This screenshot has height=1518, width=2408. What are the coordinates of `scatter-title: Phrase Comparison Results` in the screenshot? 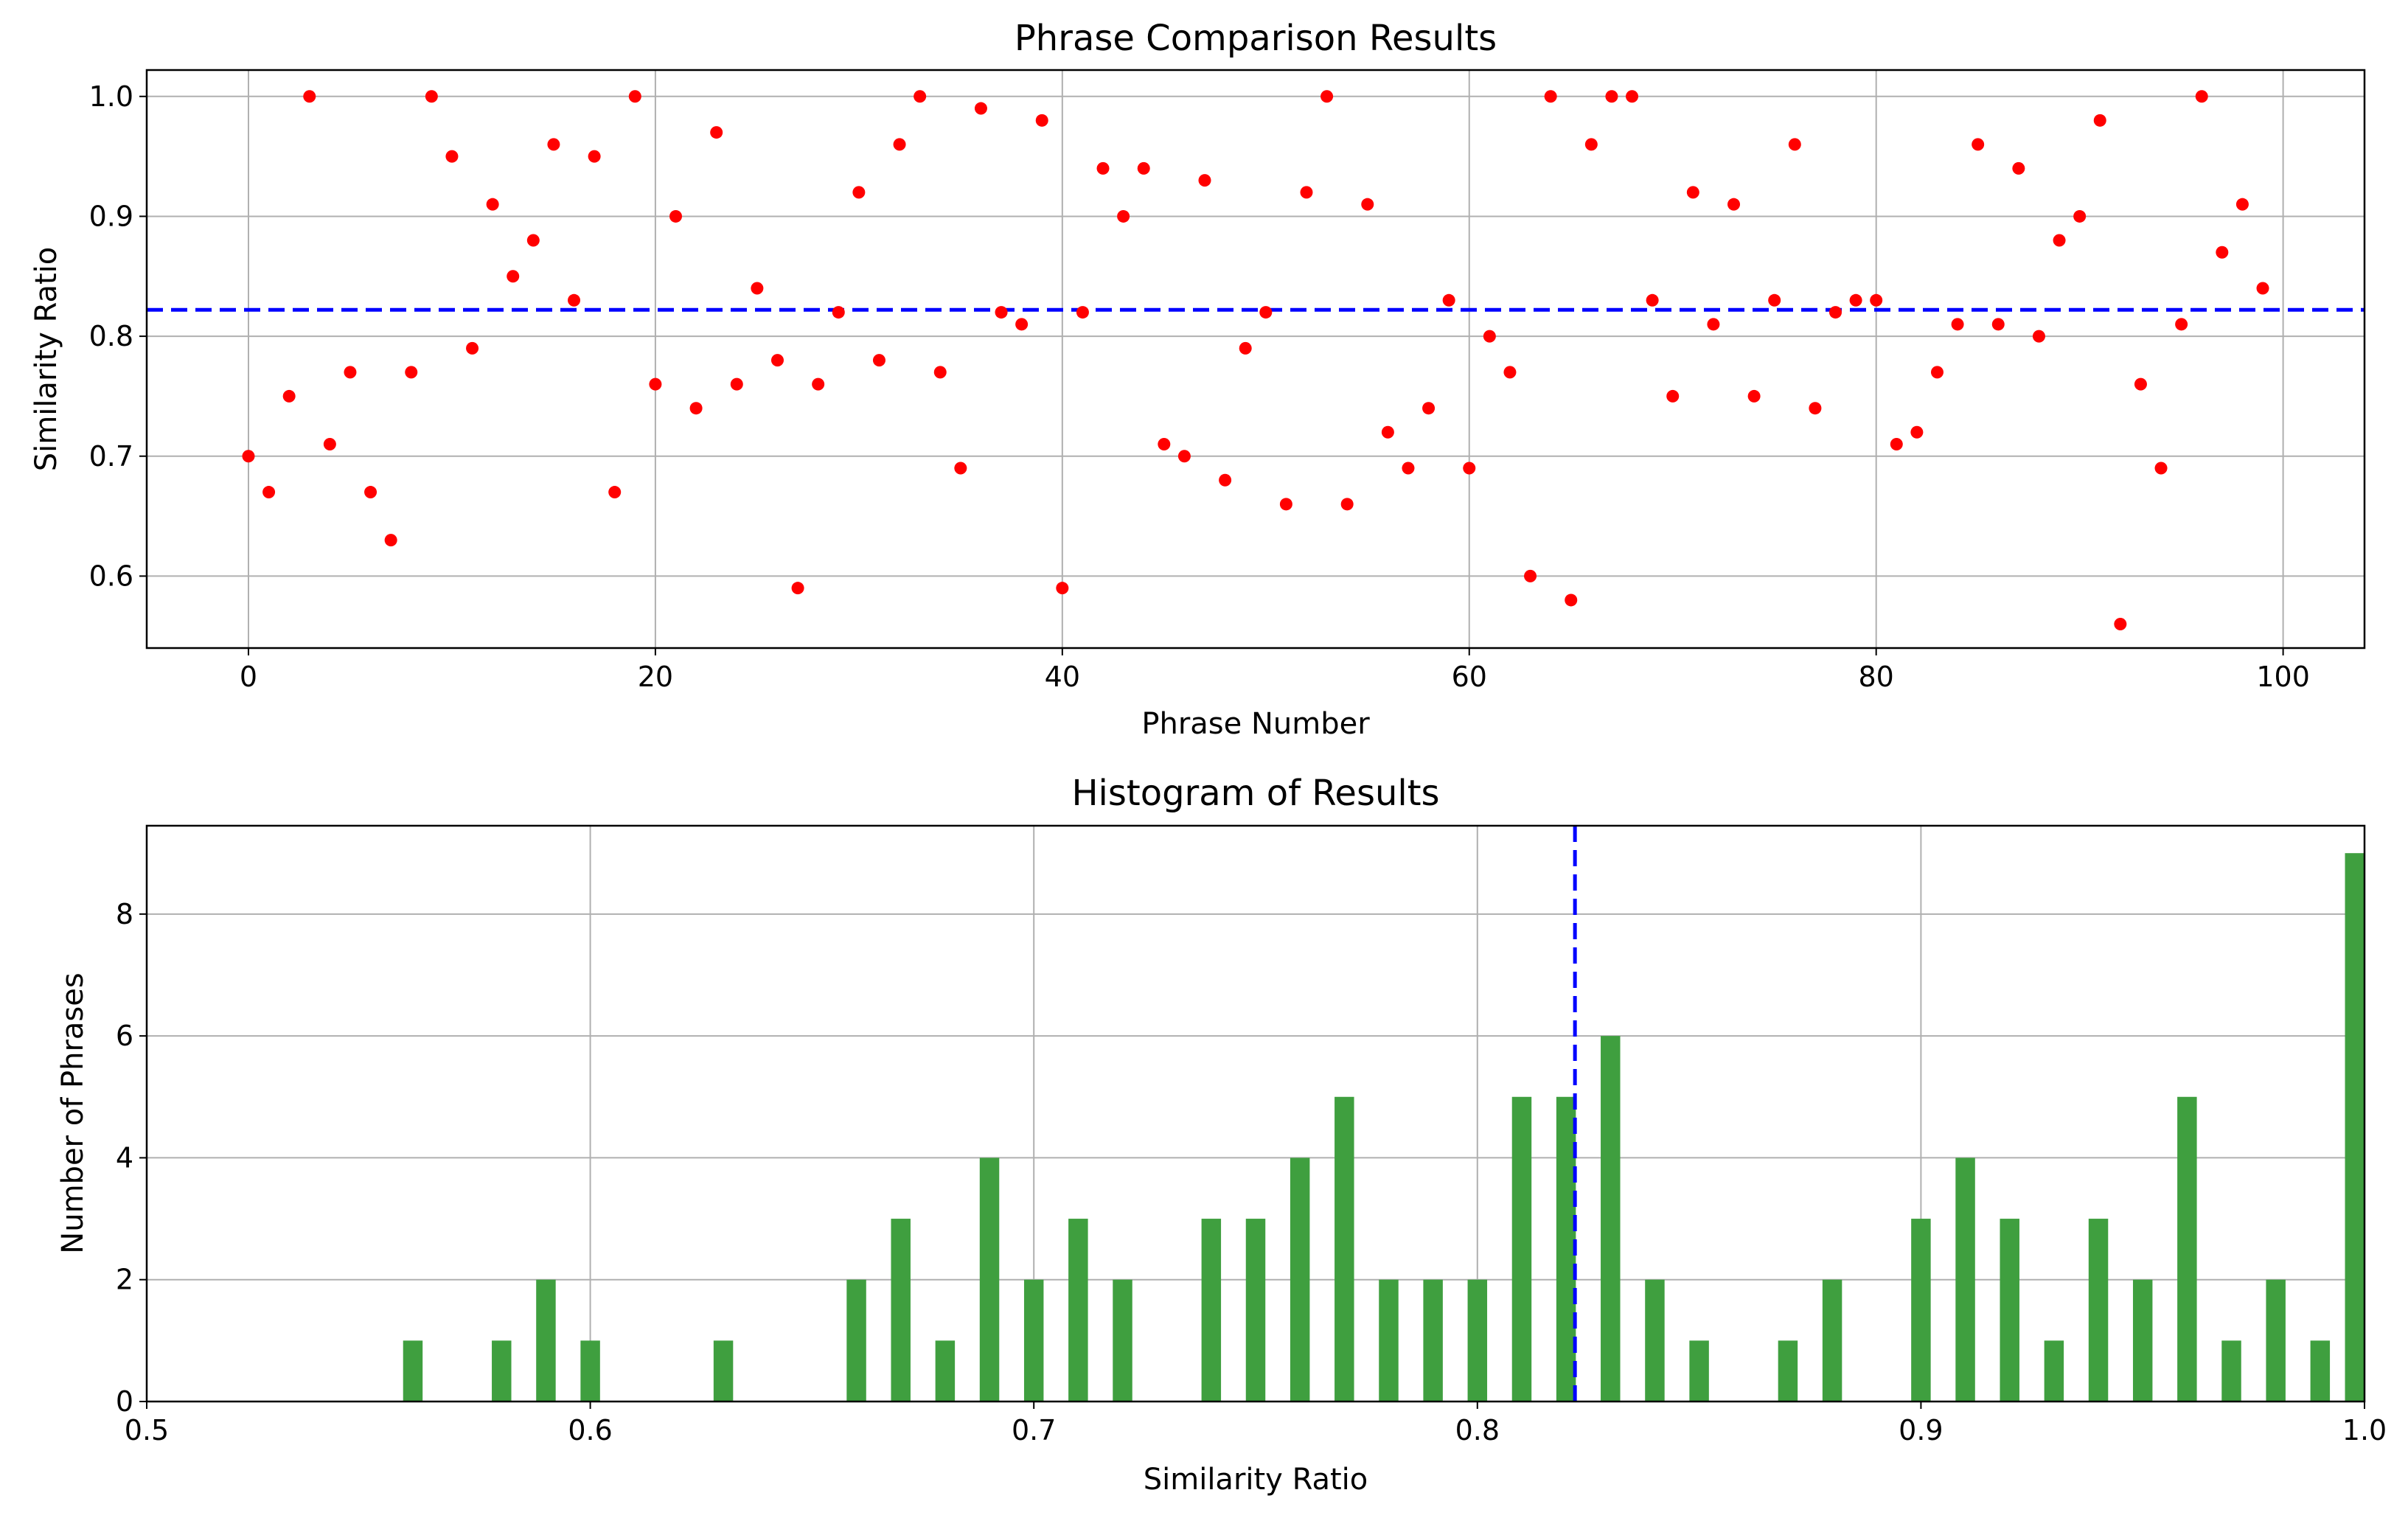 It's located at (1256, 38).